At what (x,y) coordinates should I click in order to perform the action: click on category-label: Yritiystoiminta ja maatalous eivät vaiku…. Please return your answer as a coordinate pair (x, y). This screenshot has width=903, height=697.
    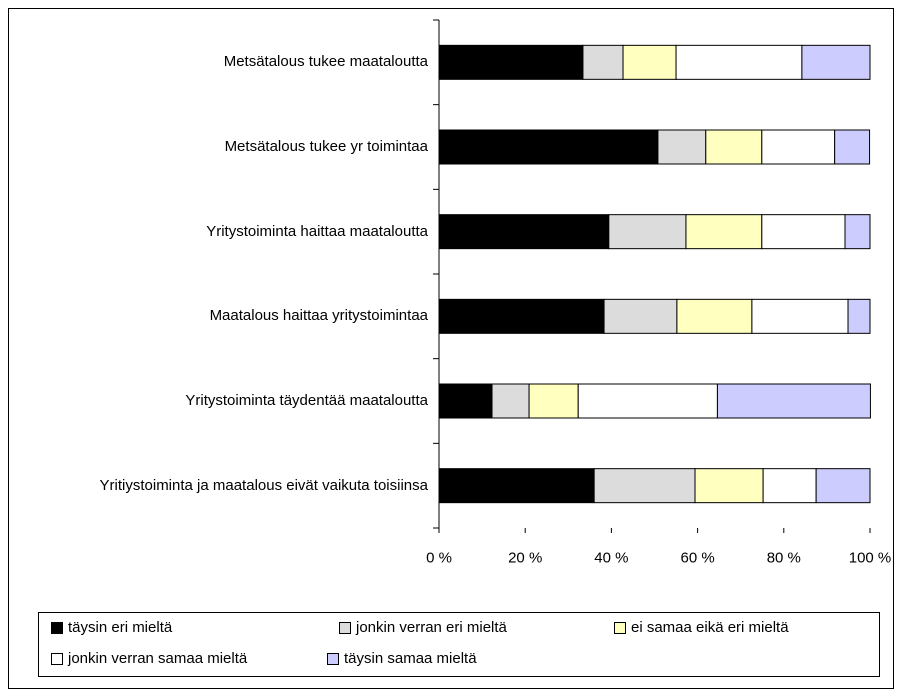
    Looking at the image, I should click on (263, 485).